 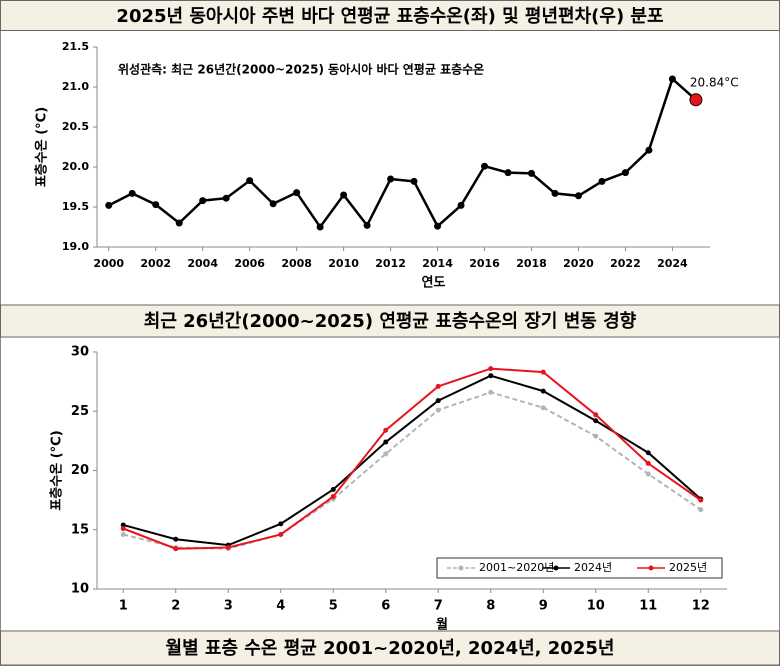 I want to click on x-tick-label: 2014, so click(x=437, y=263).